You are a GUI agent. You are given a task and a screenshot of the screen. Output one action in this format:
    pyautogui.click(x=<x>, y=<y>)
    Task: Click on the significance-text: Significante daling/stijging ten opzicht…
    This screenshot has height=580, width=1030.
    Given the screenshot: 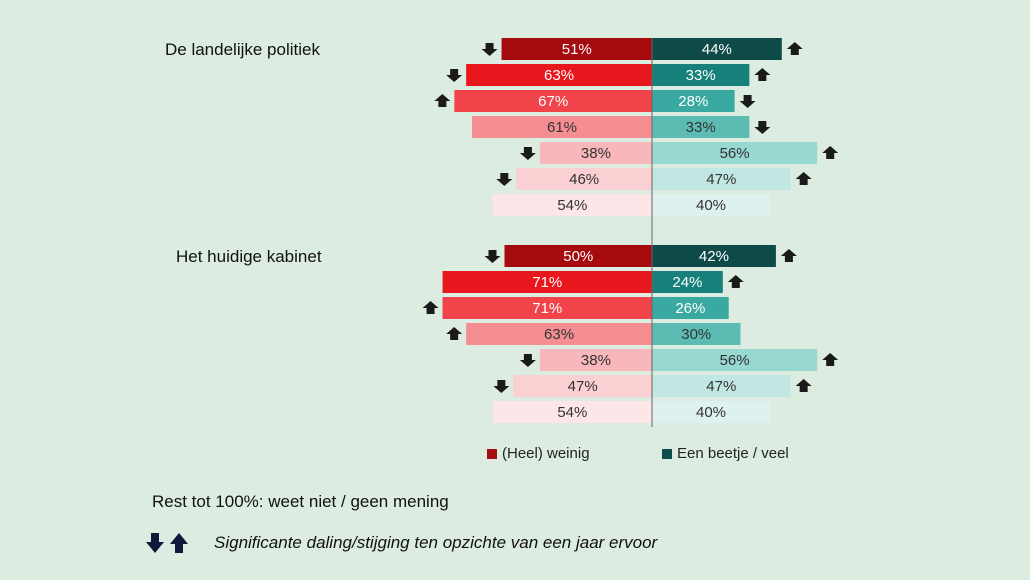 What is the action you would take?
    pyautogui.click(x=436, y=542)
    